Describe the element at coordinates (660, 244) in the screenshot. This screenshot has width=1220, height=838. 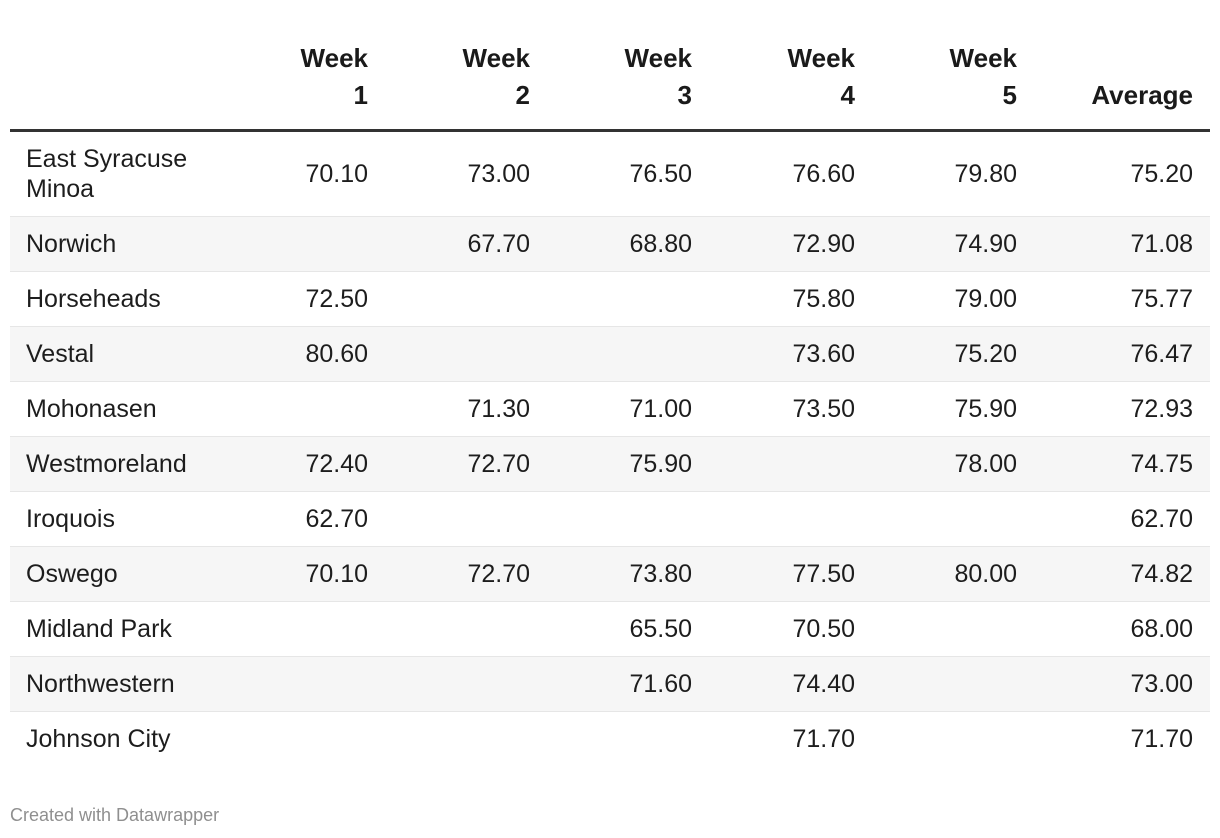
I see `value-cell: 68.80` at that location.